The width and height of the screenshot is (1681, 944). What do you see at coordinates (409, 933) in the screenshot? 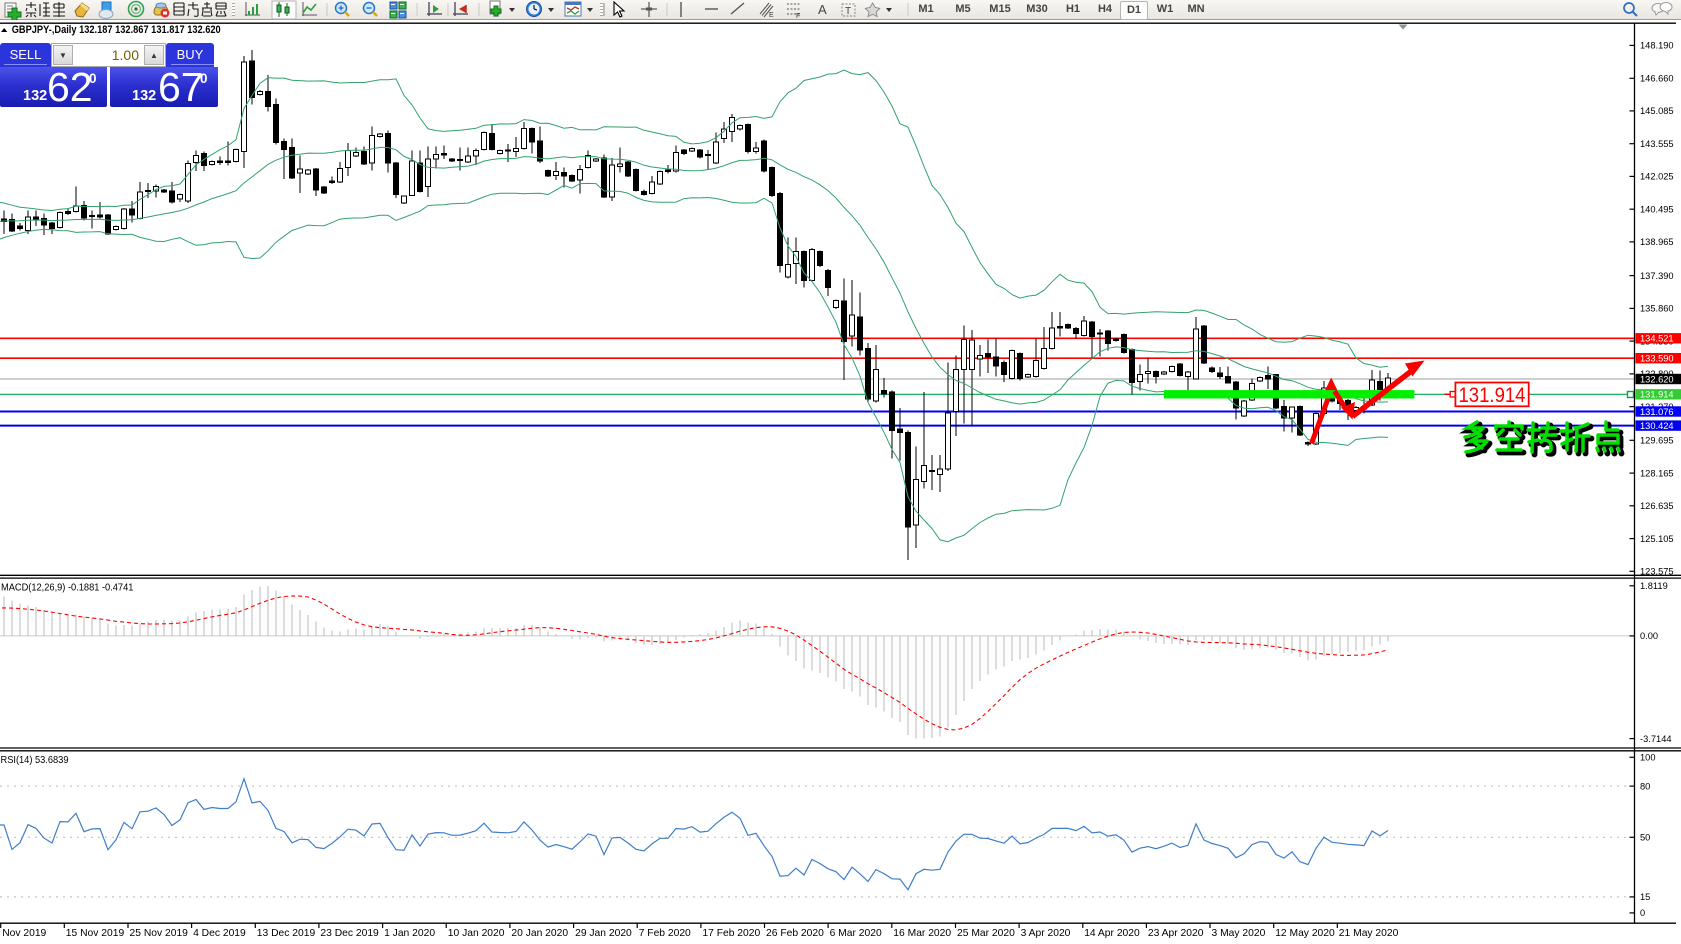
I see `svg-text: 1 Jan 2020` at bounding box center [409, 933].